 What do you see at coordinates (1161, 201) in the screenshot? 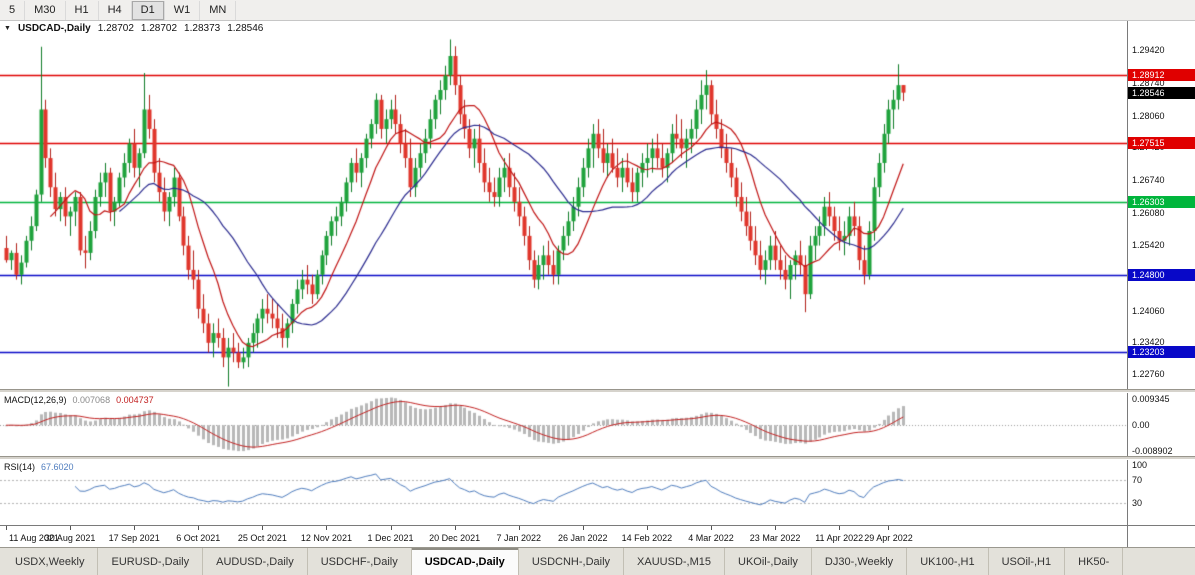
I see `price-level-badge: 1.26303` at bounding box center [1161, 201].